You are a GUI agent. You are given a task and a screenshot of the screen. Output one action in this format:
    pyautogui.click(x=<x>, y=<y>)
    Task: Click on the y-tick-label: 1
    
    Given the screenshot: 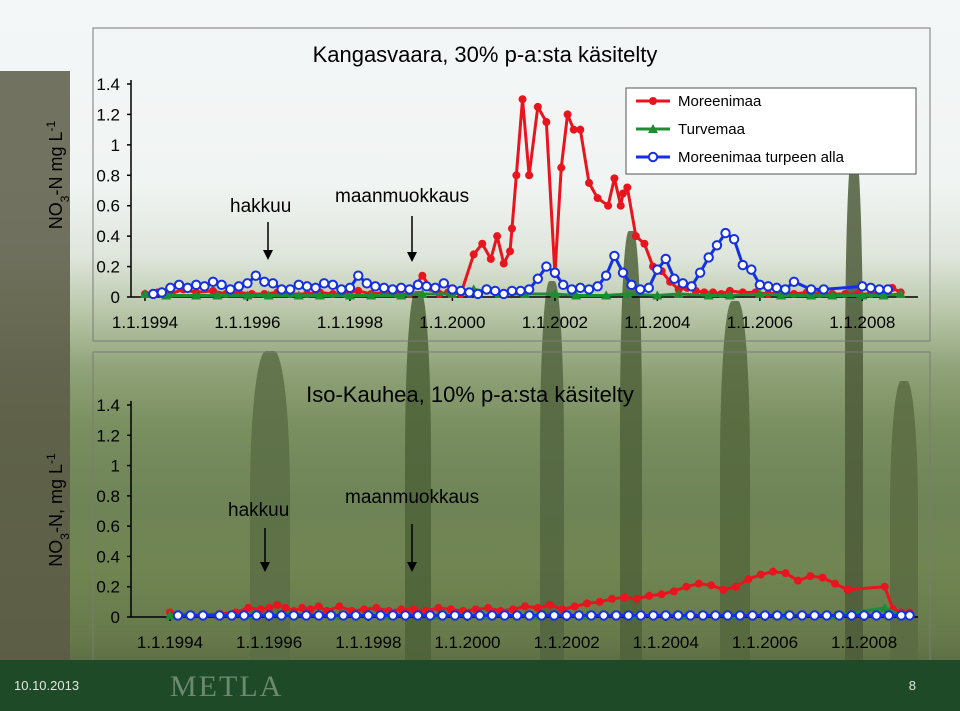 What is the action you would take?
    pyautogui.click(x=115, y=145)
    